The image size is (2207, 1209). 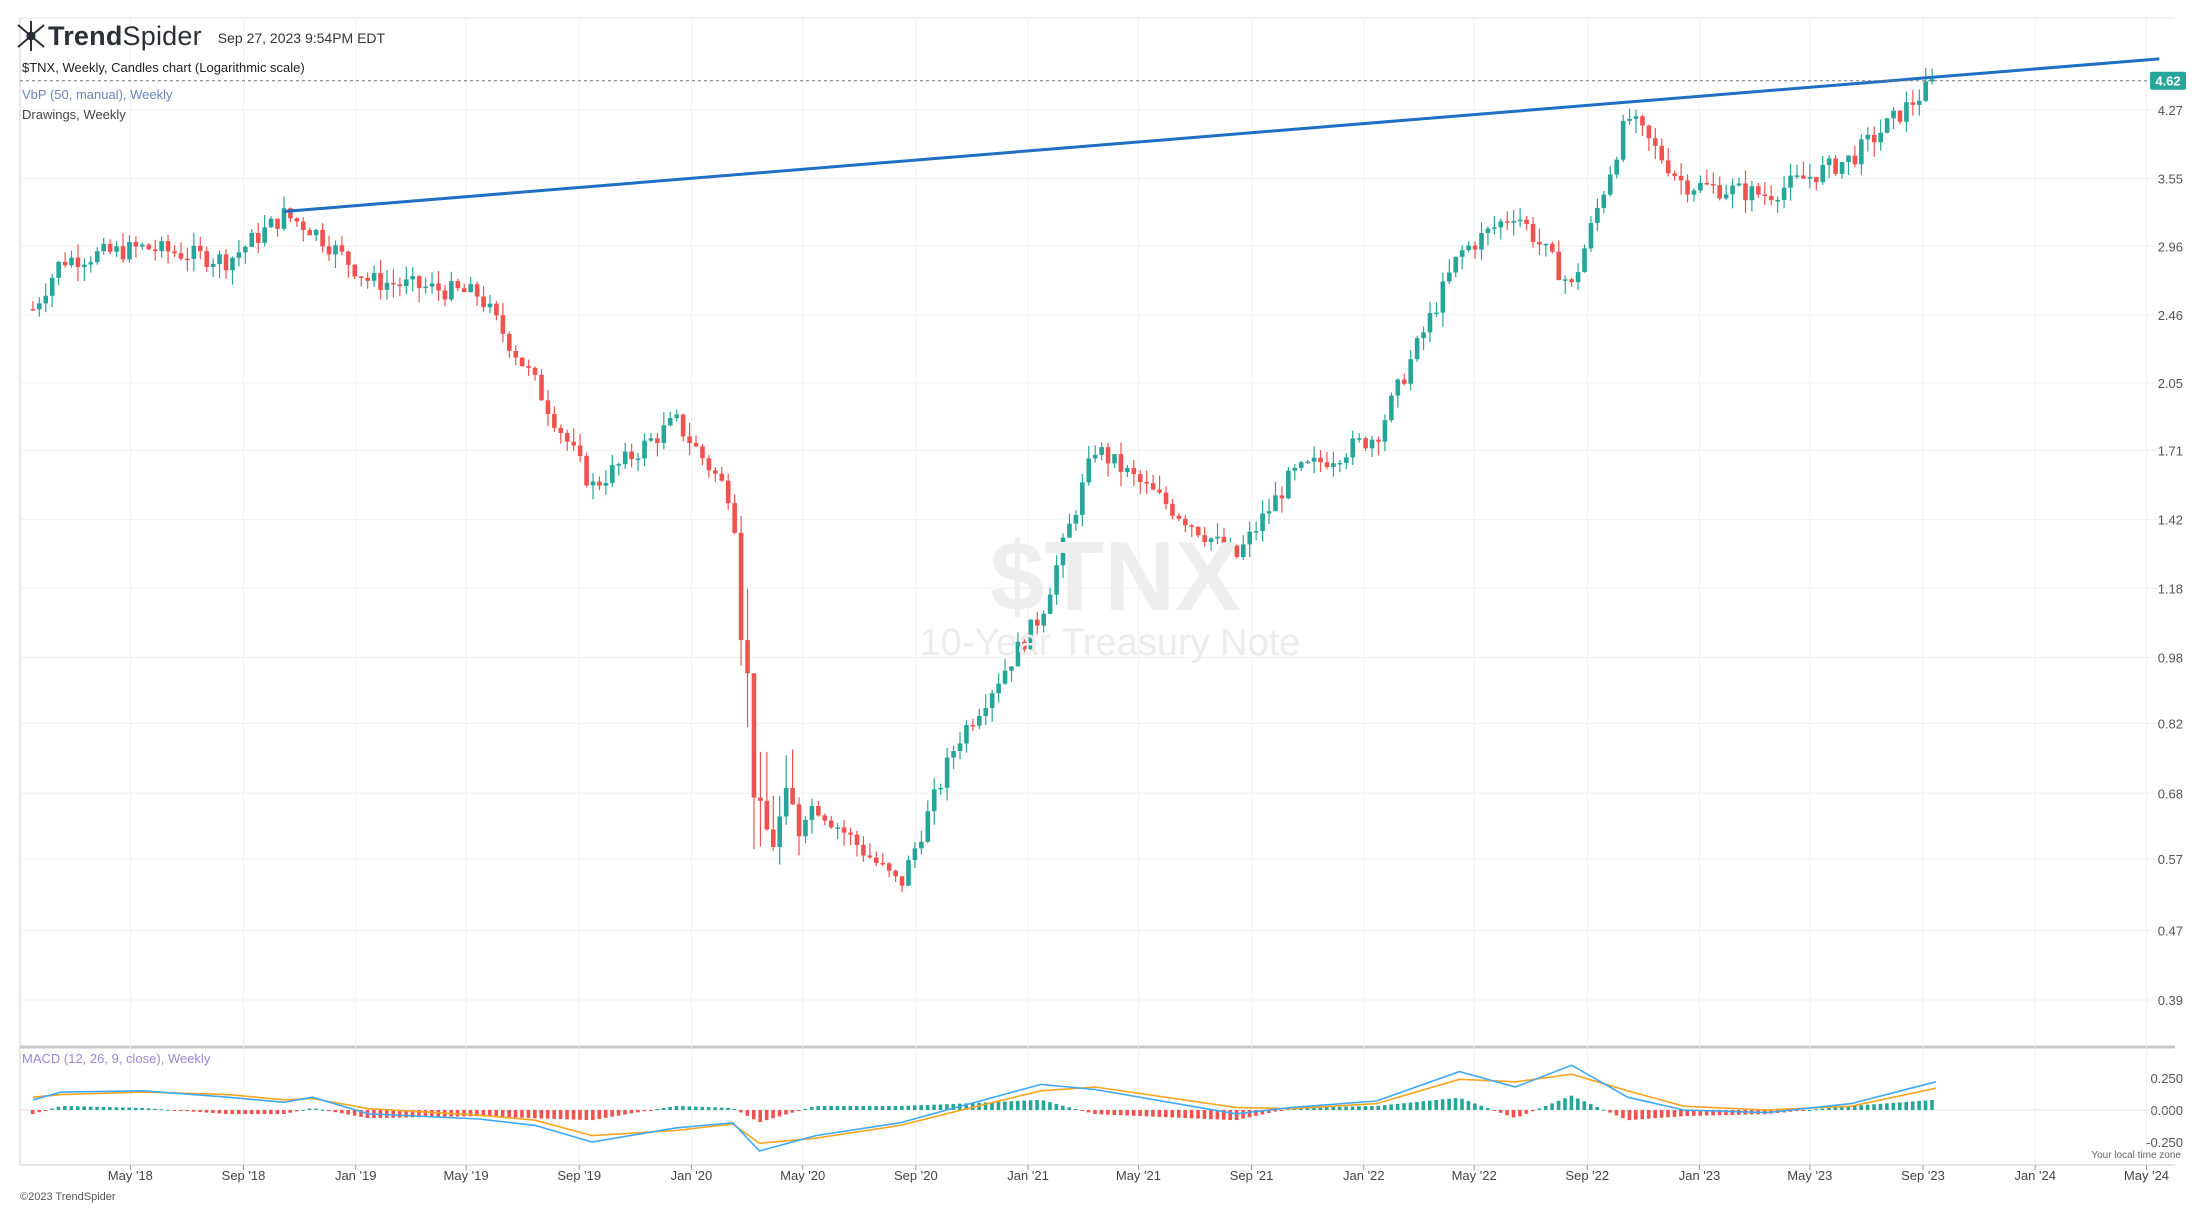 I want to click on y-tick-label: 0.47, so click(x=2170, y=931).